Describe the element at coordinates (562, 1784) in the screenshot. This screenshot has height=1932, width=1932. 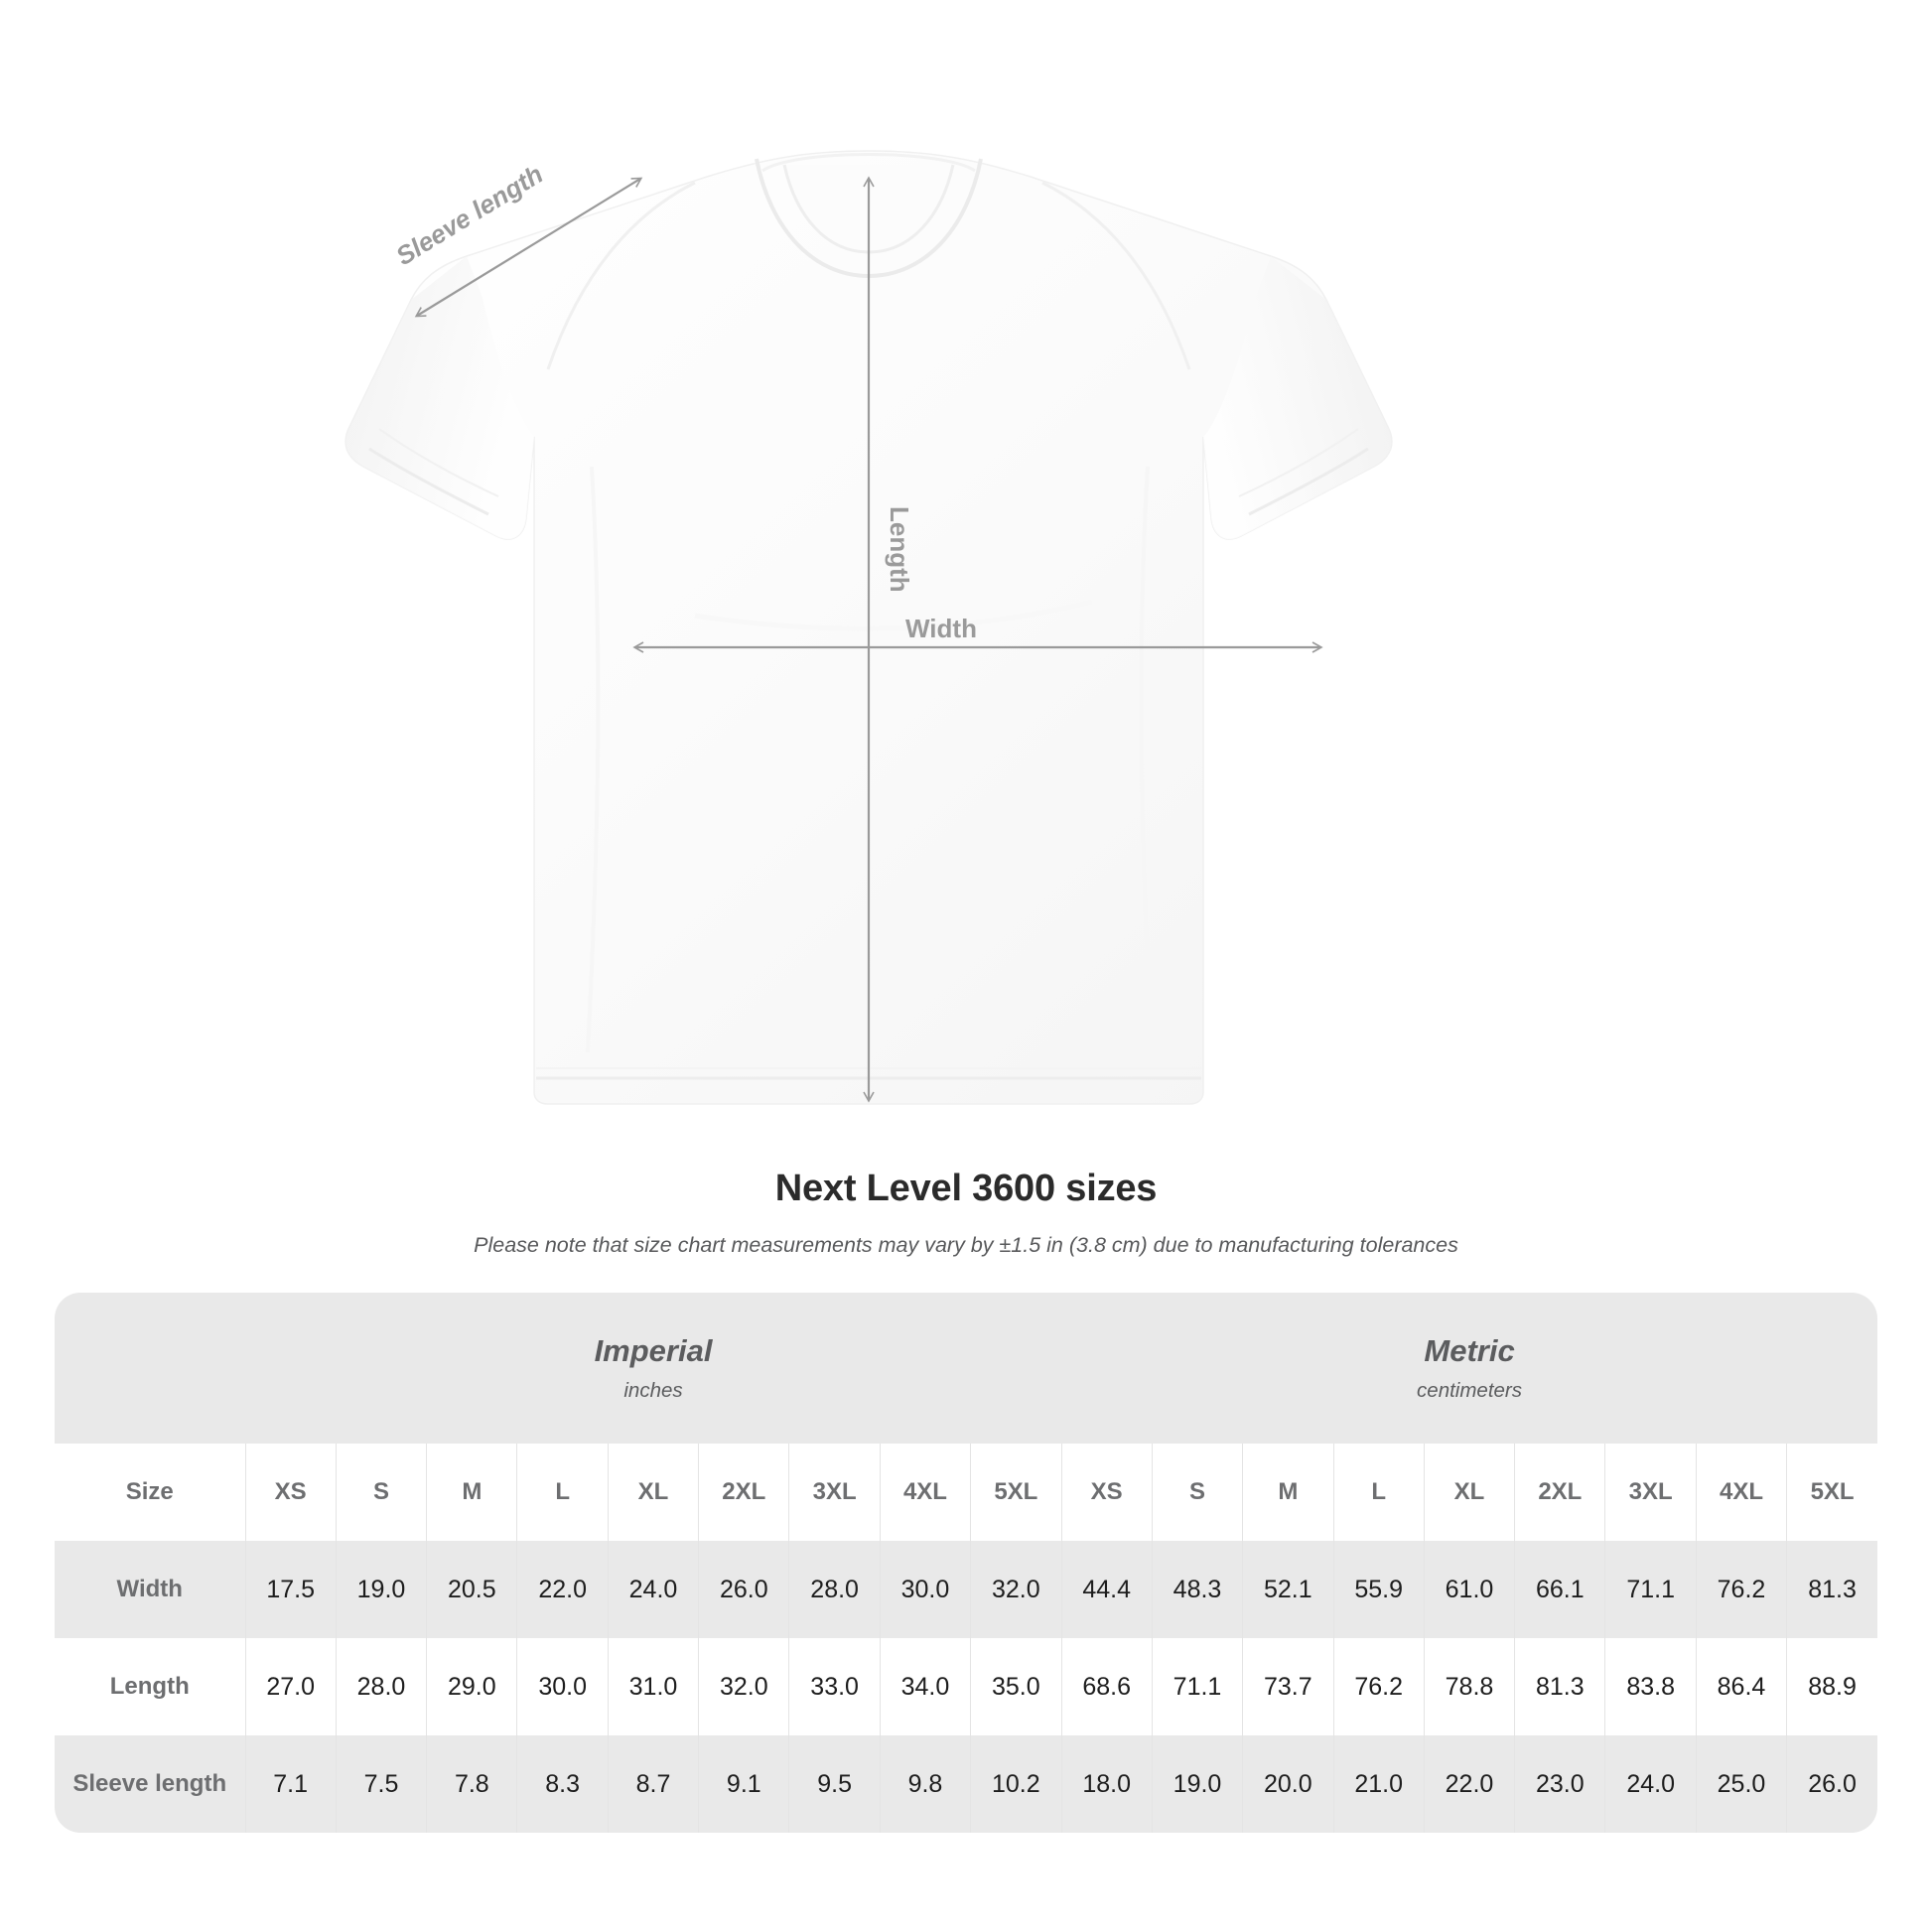
I see `measurement-cell: 8.3` at that location.